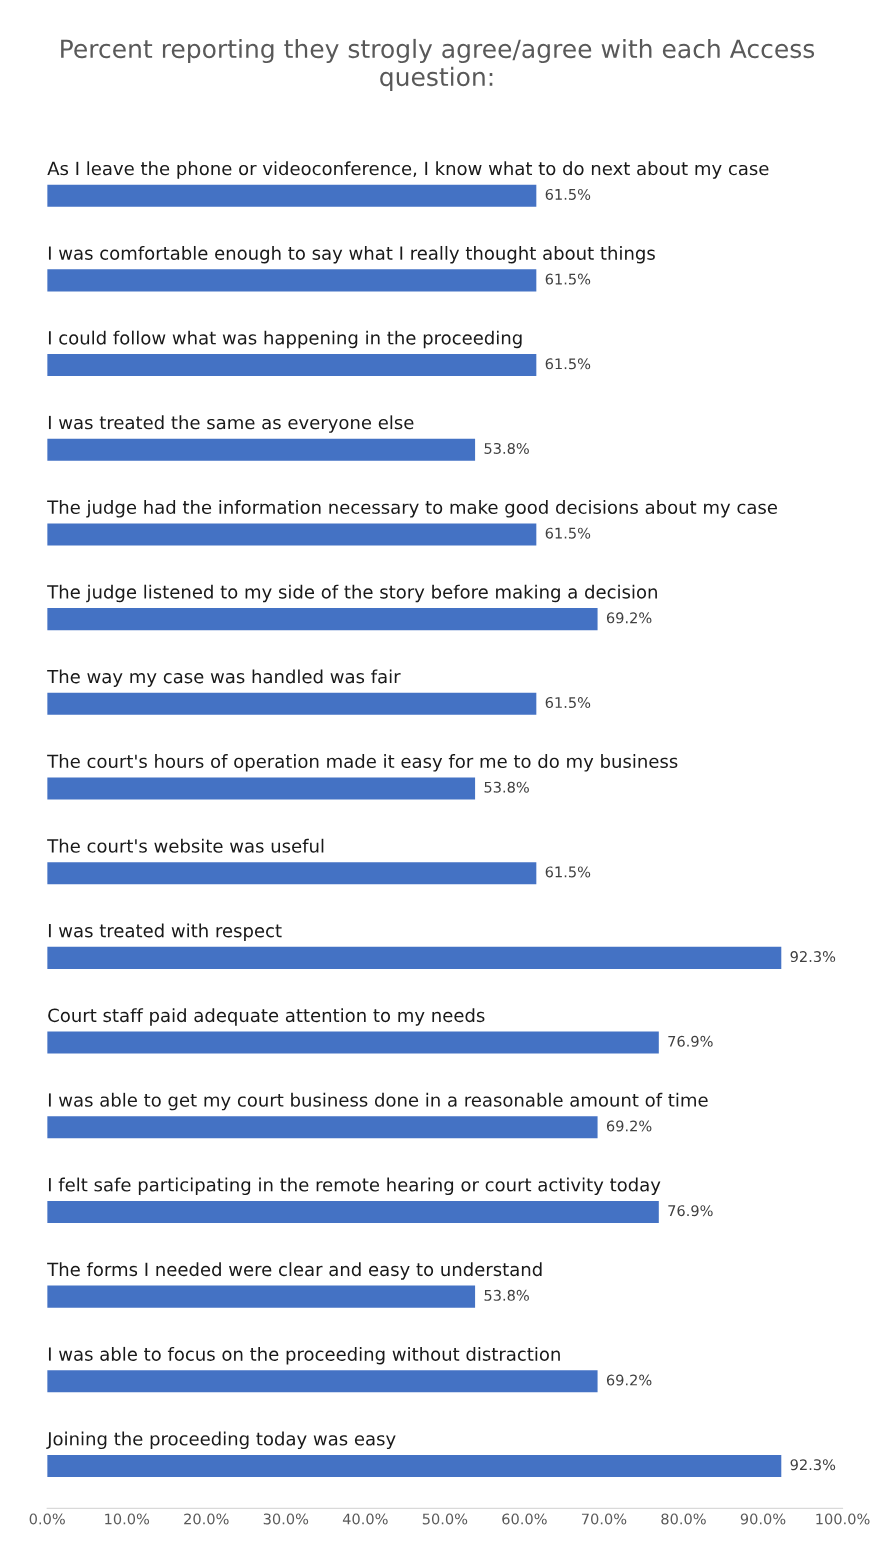  I want to click on x-tick-label: 20.0%, so click(206, 1519).